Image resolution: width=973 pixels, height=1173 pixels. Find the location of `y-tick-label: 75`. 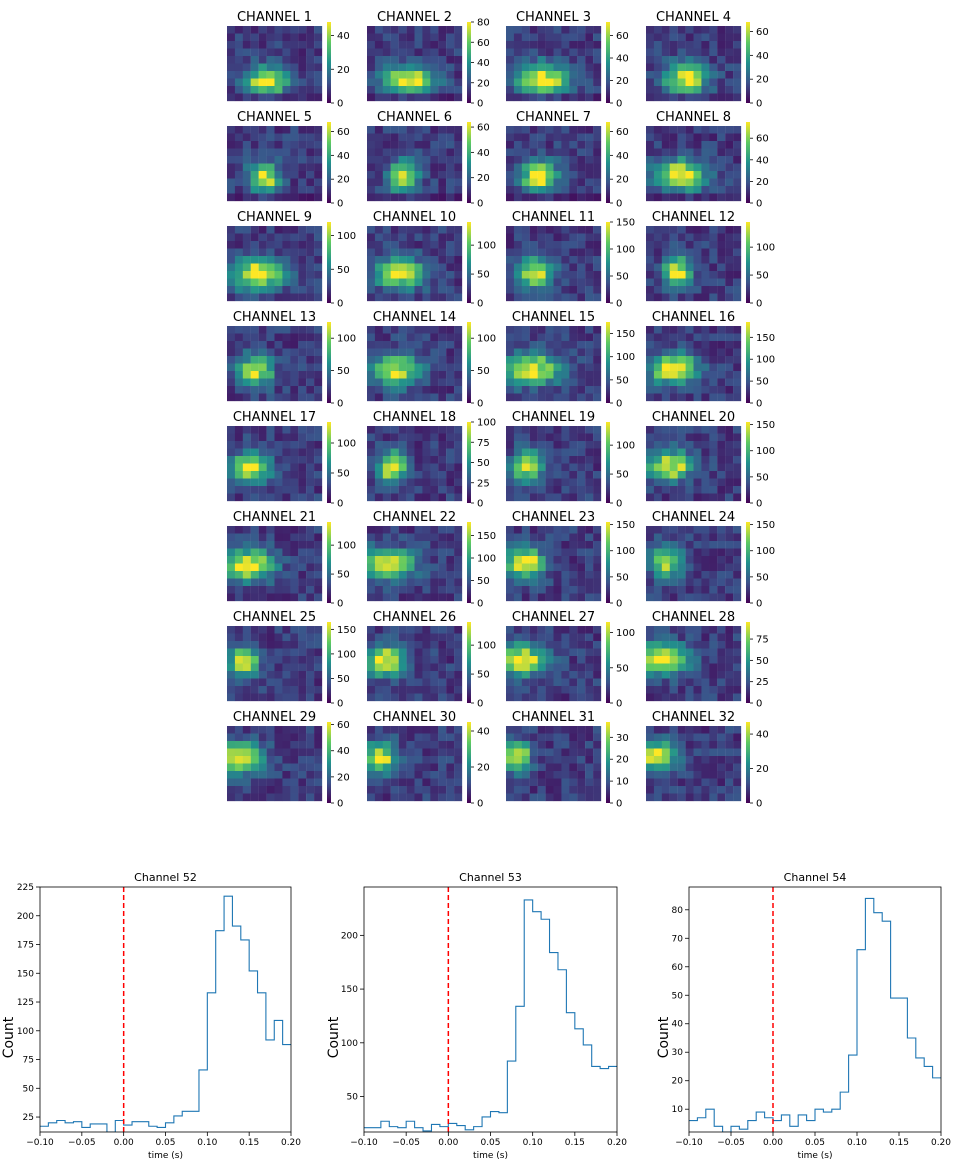

y-tick-label: 75 is located at coordinates (28, 1061).